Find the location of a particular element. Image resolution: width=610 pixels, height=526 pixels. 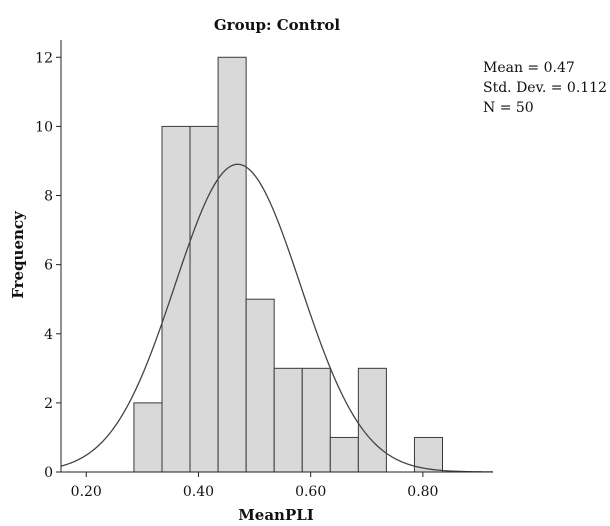

y-tick-label: 6 is located at coordinates (48, 266).